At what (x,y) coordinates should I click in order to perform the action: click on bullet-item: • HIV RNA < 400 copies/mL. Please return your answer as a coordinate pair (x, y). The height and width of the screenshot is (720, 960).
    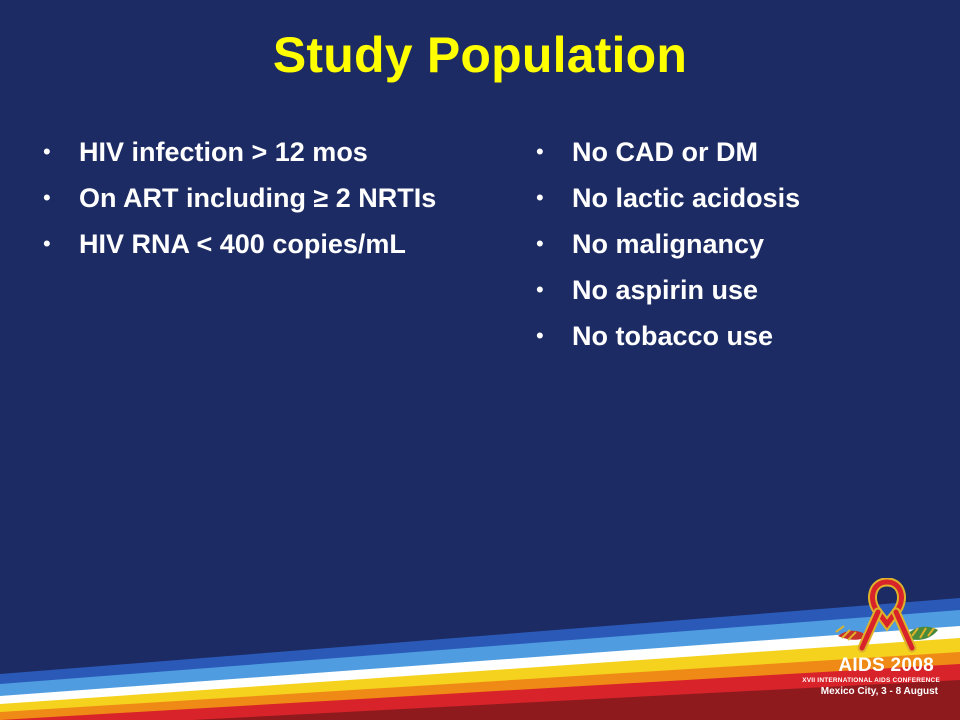
    Looking at the image, I should click on (275, 249).